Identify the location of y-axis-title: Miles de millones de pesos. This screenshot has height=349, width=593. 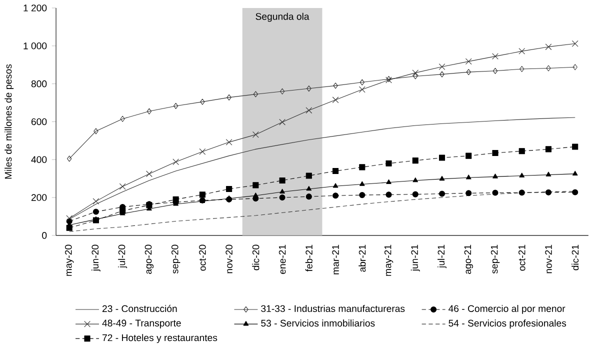
(9, 121).